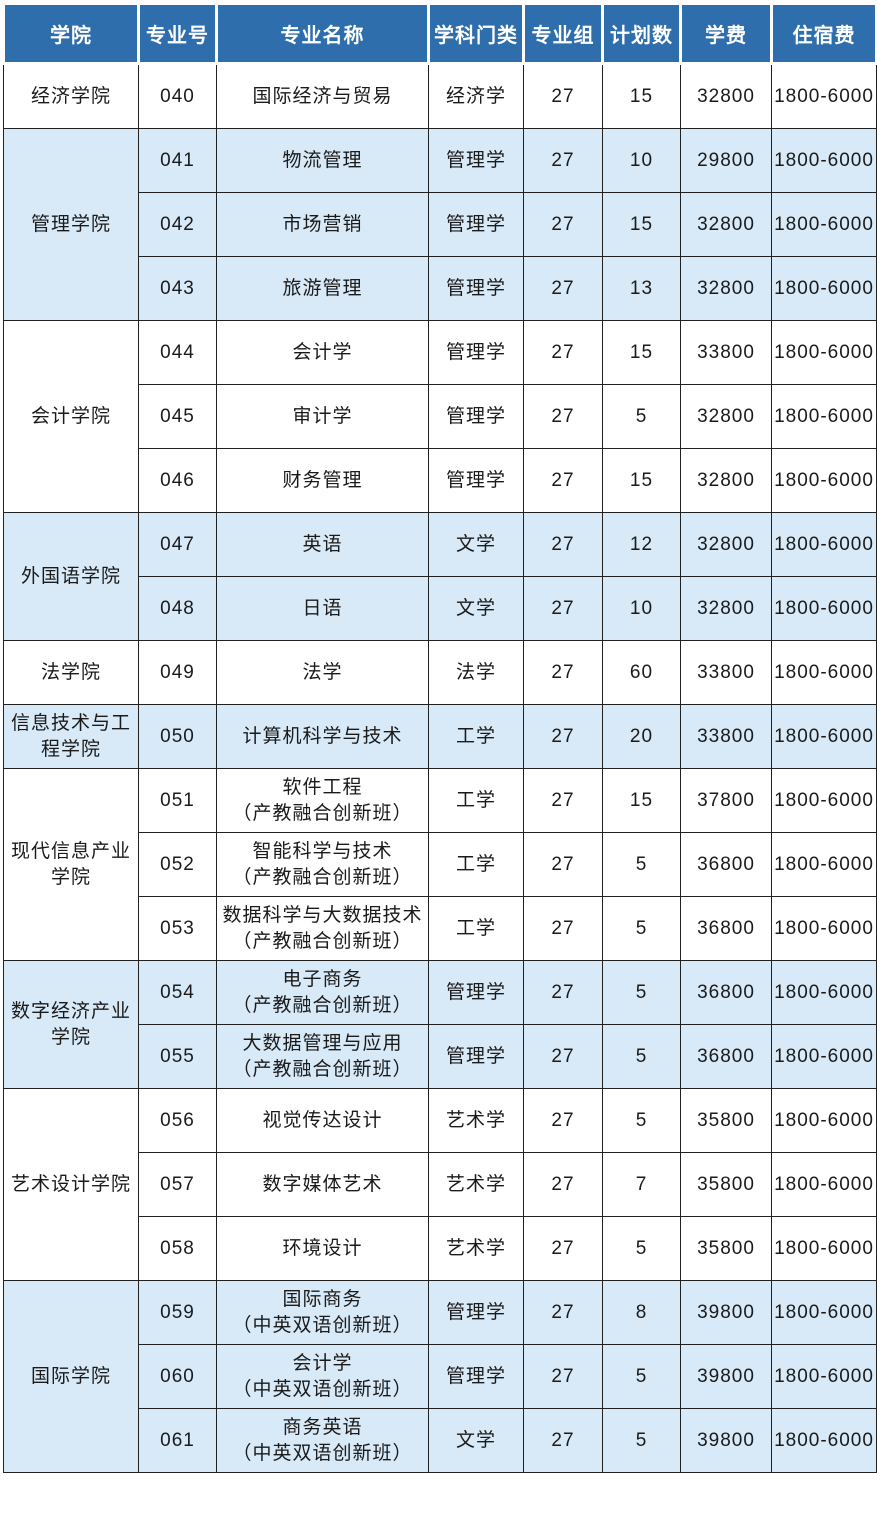 This screenshot has height=1519, width=877. I want to click on major-no-cell: 040, so click(177, 96).